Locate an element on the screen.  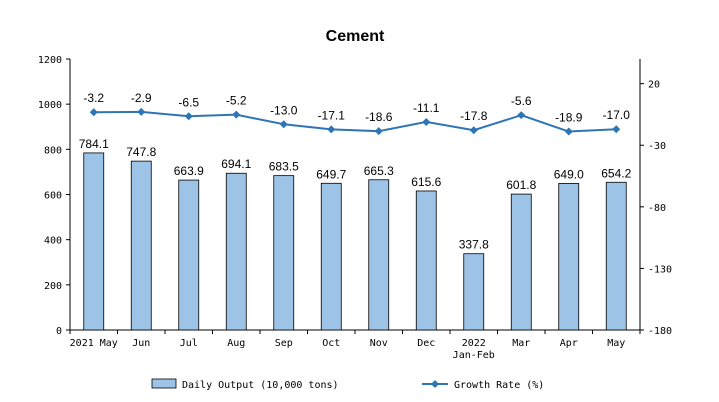
line-value-label: -18.9 is located at coordinates (569, 118).